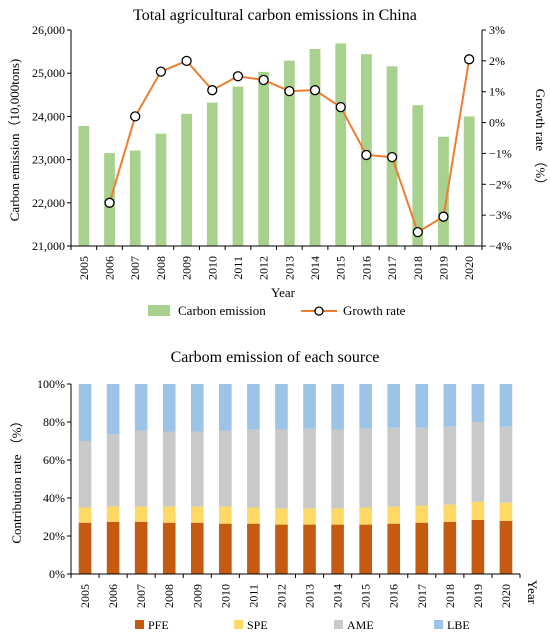  Describe the element at coordinates (478, 546) in the screenshot. I see `chart2-bar-pfe-2019` at that location.